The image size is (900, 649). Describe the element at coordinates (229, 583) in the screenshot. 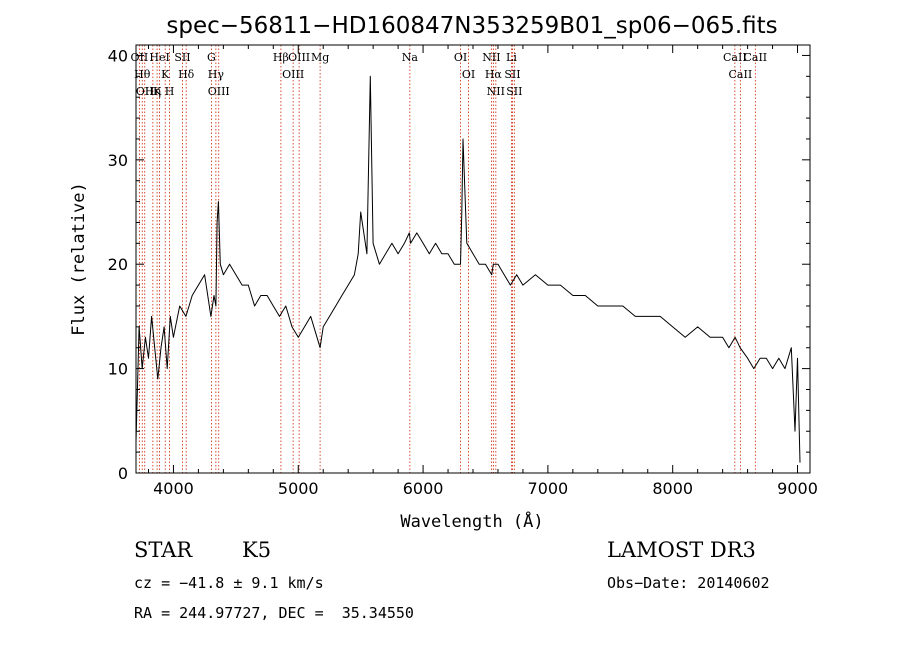

I see `redshift-velocity: cz = −41.8 ± 9.1 km/s` at that location.